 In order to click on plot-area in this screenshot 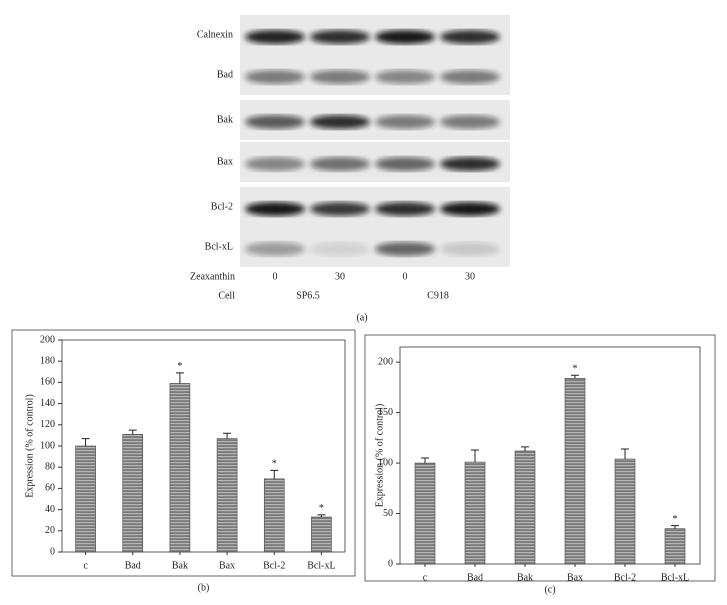, I will do `click(203, 446)`.